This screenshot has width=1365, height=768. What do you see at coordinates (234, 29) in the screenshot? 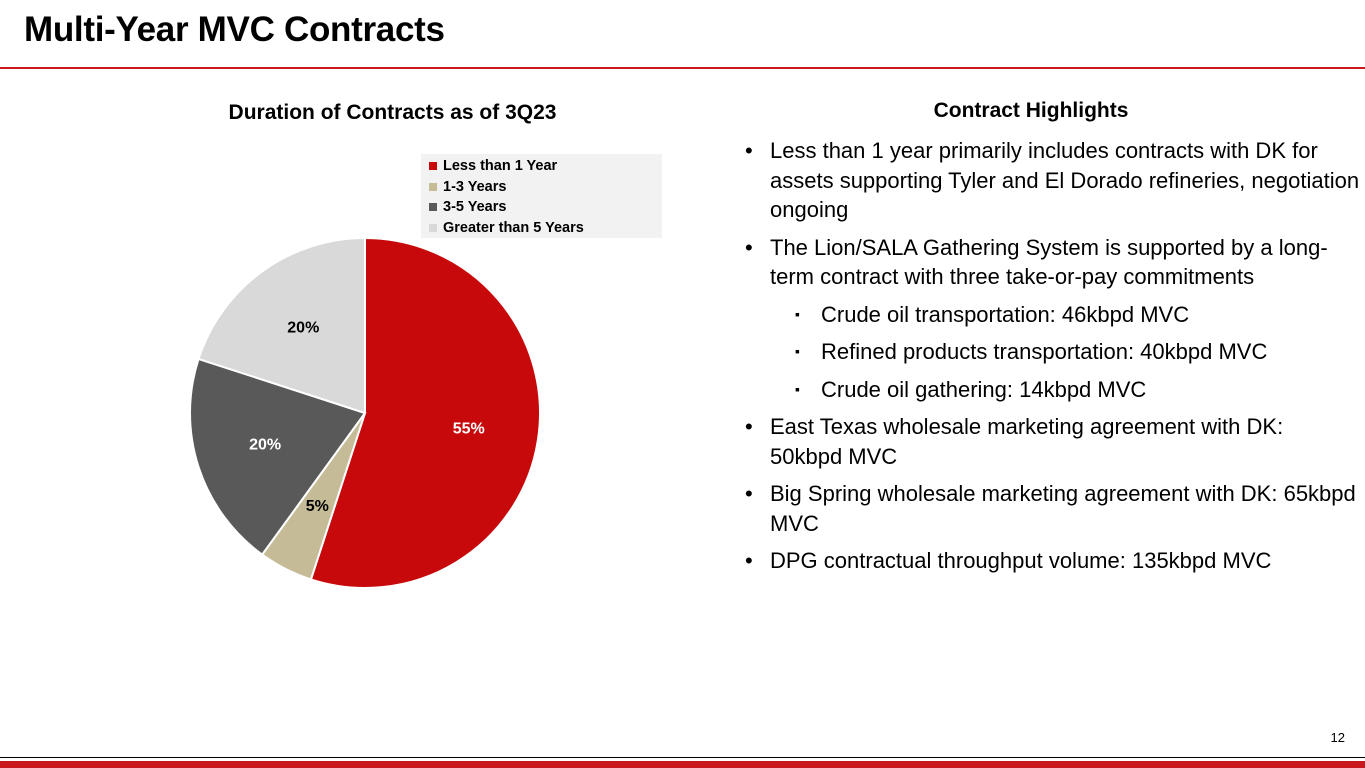
I see `slide-title: Multi-Year MVC Contracts` at bounding box center [234, 29].